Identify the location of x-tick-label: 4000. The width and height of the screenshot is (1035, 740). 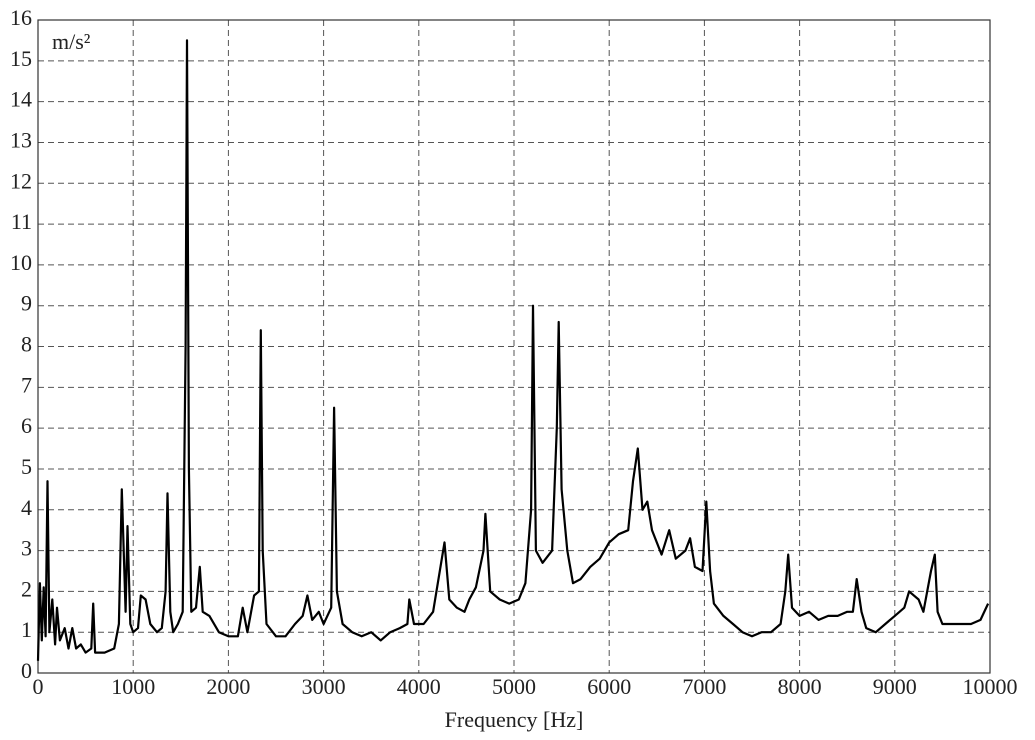
(419, 686).